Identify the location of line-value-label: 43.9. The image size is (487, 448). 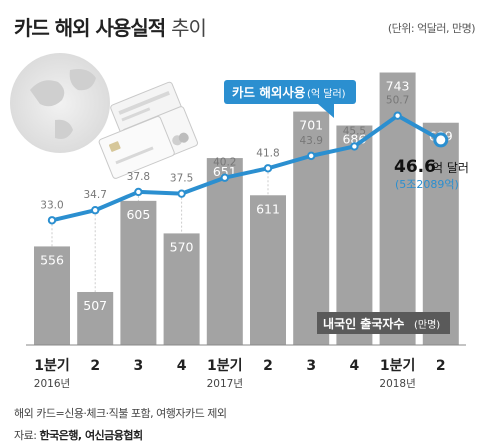
(311, 141).